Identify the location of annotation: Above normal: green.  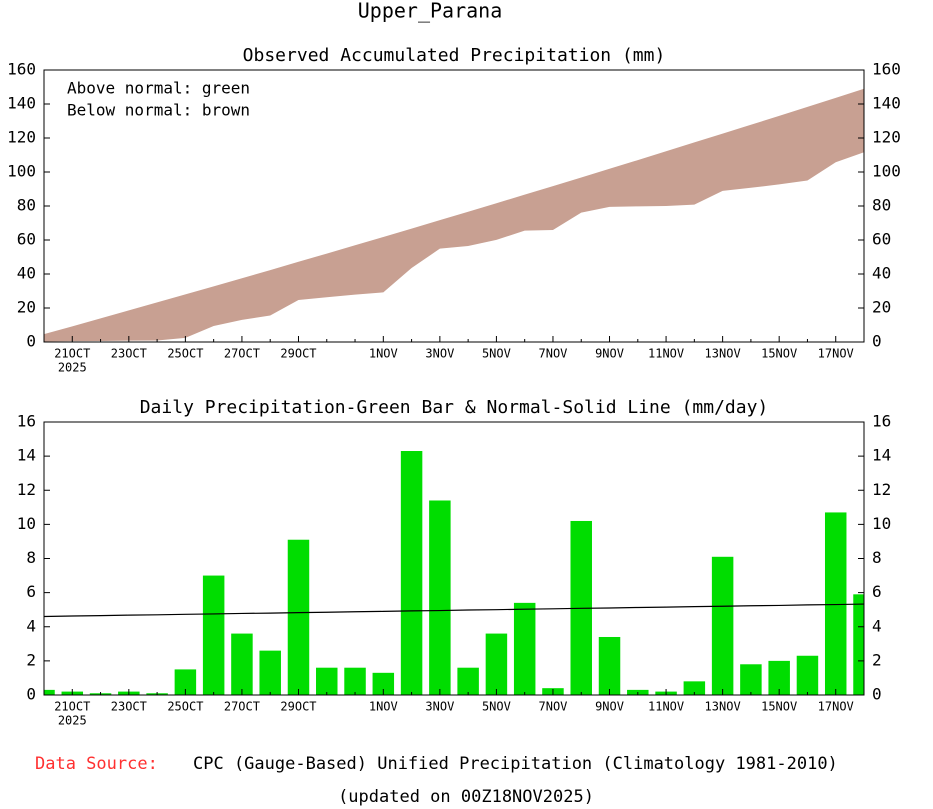
(158, 88).